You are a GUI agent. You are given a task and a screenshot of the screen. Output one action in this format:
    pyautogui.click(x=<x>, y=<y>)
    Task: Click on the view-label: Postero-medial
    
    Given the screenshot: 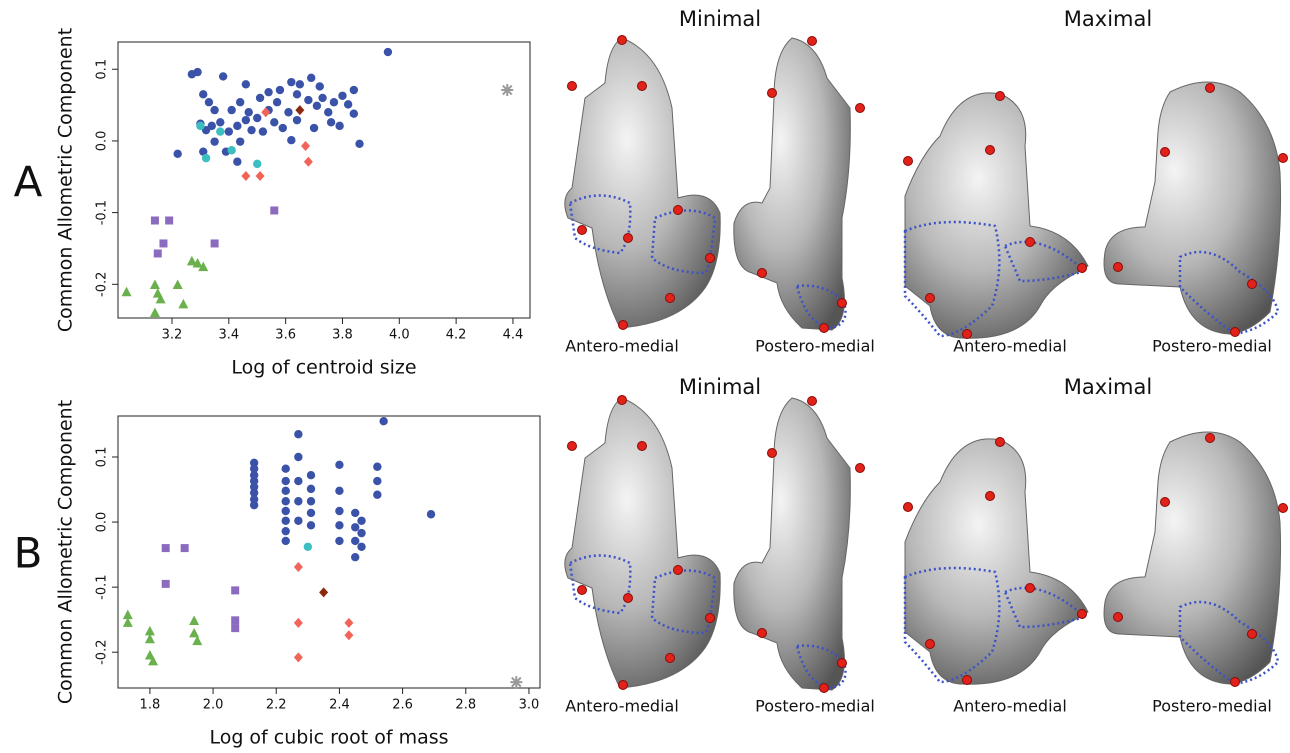 What is the action you would take?
    pyautogui.click(x=1212, y=706)
    